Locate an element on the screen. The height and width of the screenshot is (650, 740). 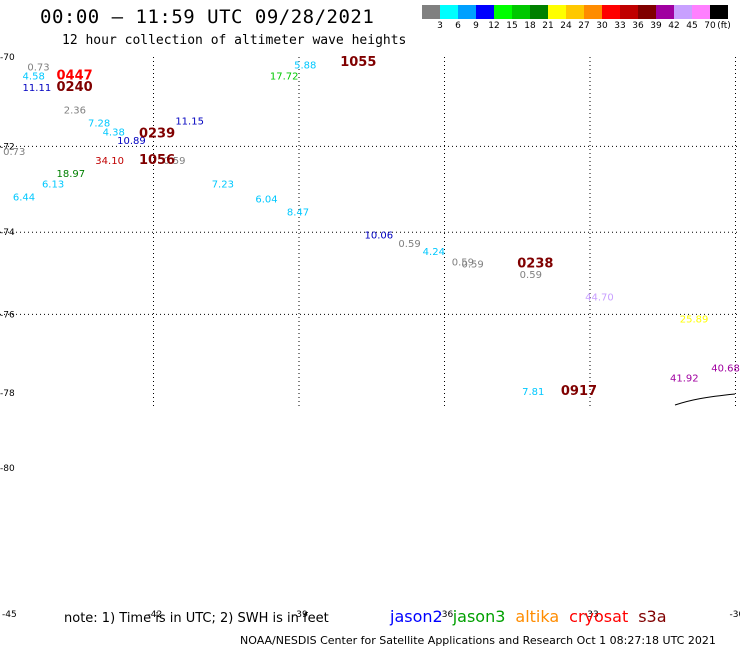
lat-label: -78 is located at coordinates (7, 394).